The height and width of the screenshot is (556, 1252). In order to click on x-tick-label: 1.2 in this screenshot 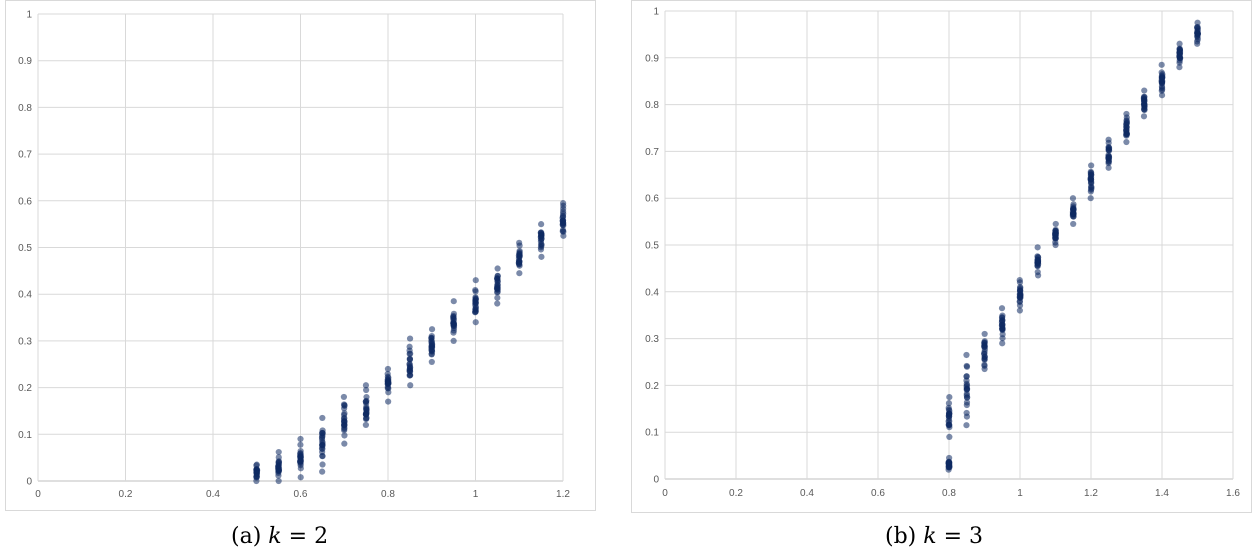, I will do `click(1091, 493)`.